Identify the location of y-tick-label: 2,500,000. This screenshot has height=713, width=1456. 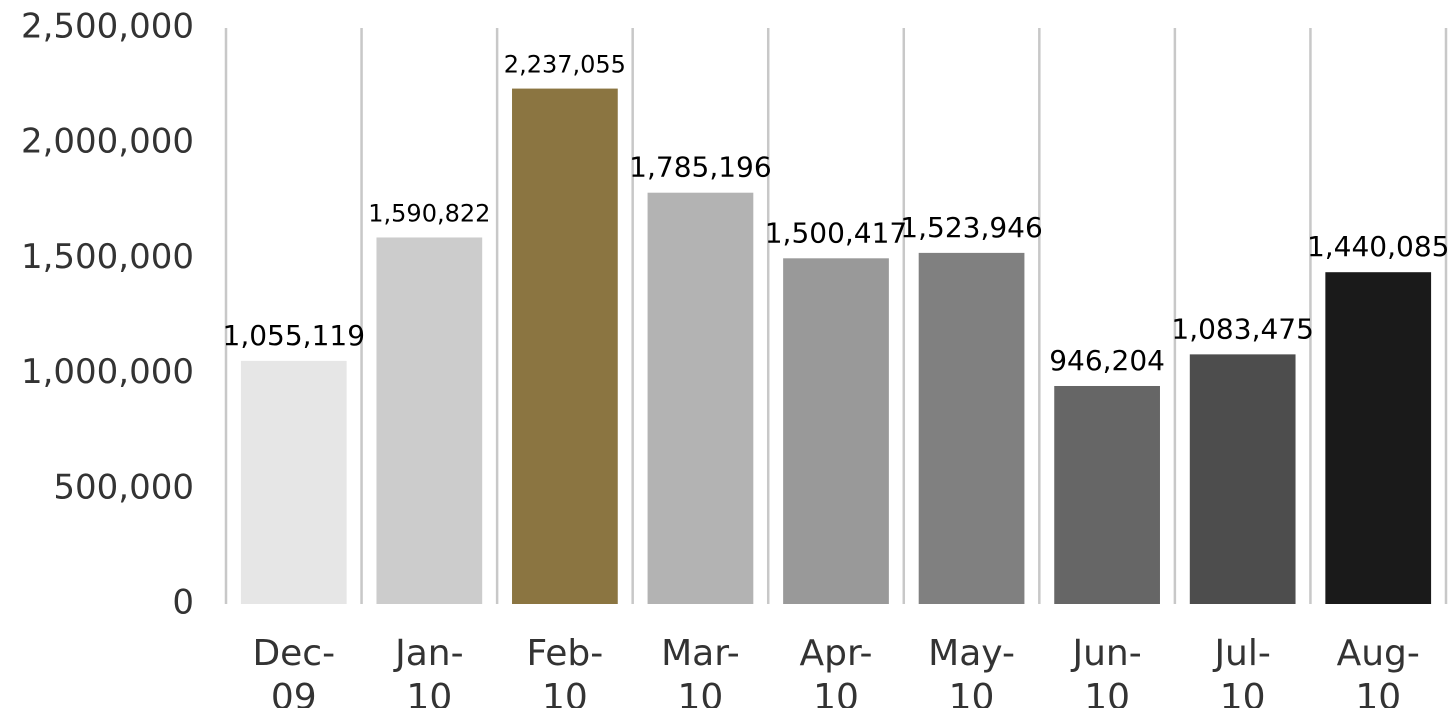
(107, 27).